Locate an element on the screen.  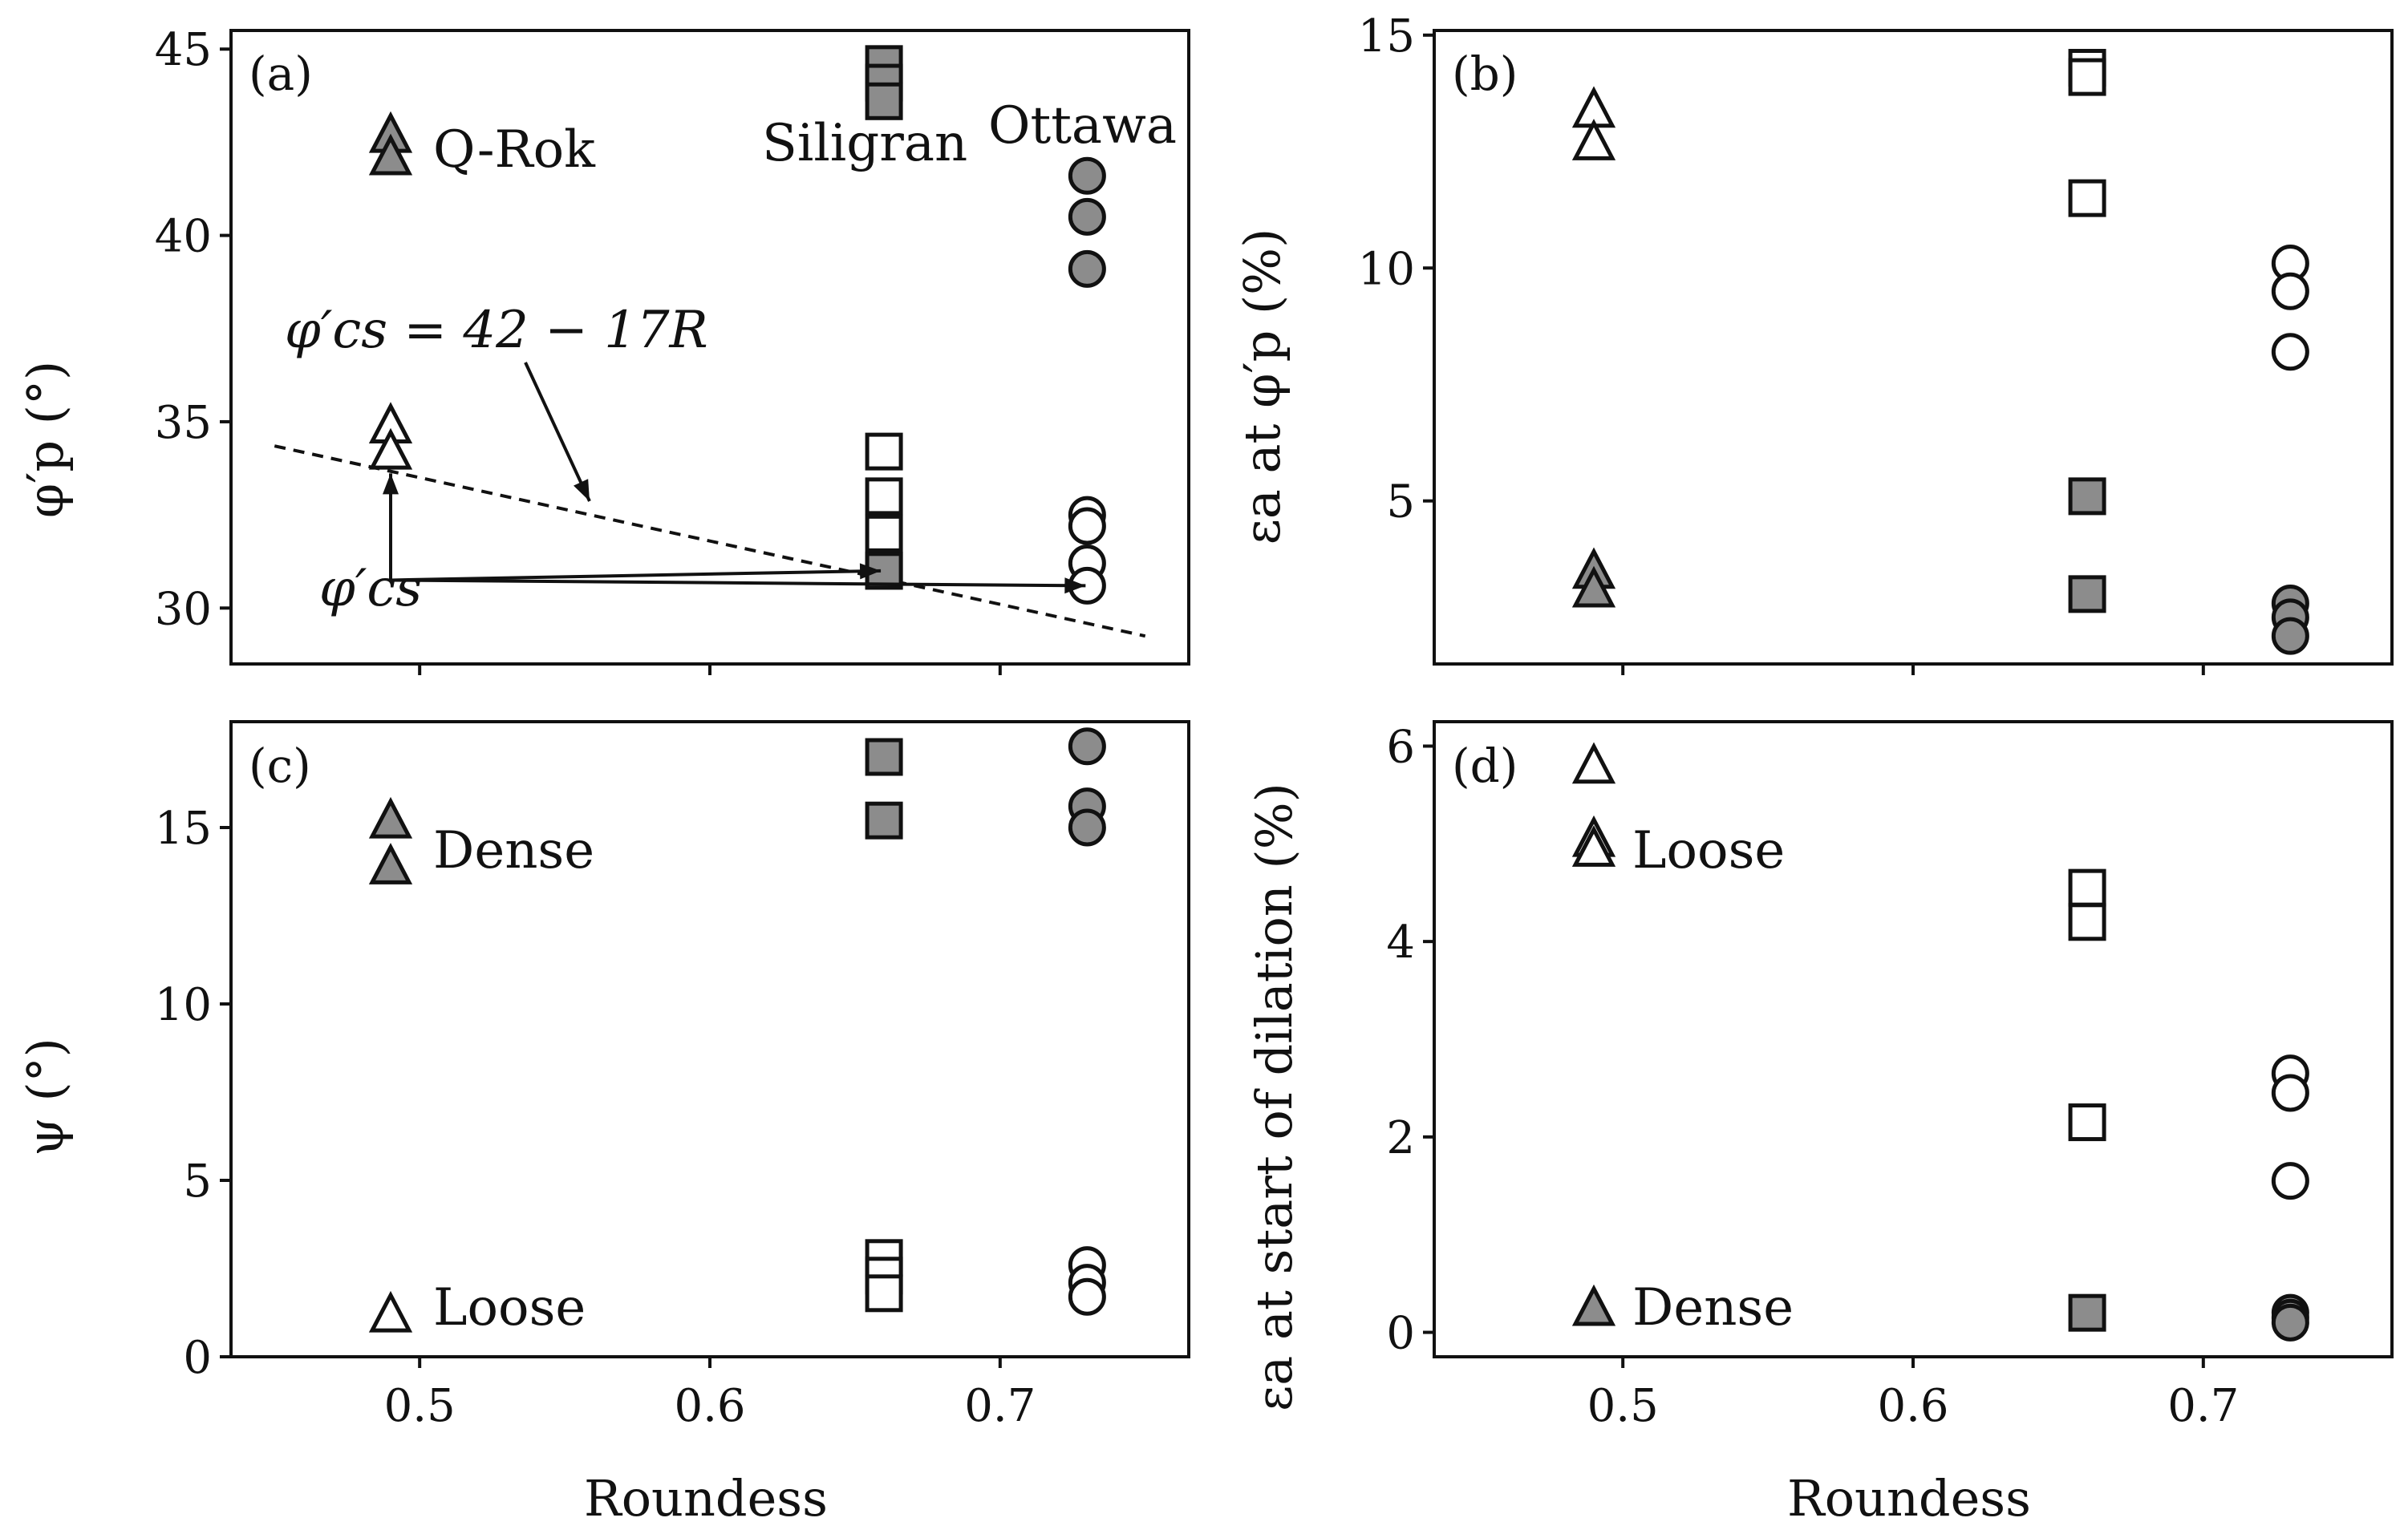
panel-a-label: (a) is located at coordinates (281, 74).